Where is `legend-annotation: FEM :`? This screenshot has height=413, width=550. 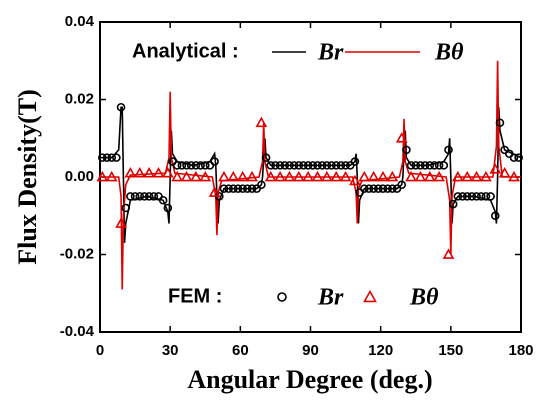 legend-annotation: FEM : is located at coordinates (195, 296).